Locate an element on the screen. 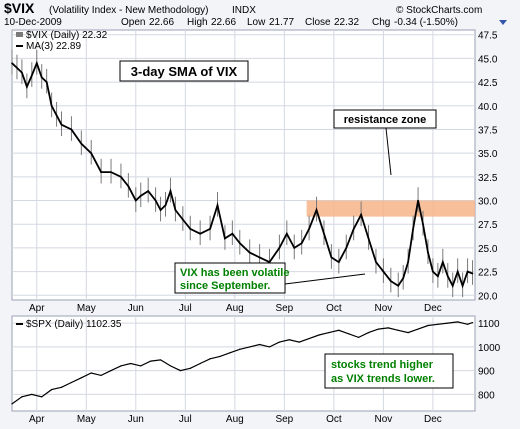 This screenshot has height=429, width=520. vix-x-axis: Apr May Jun Jul Aug Sep Oct Nov Dec is located at coordinates (235, 308).